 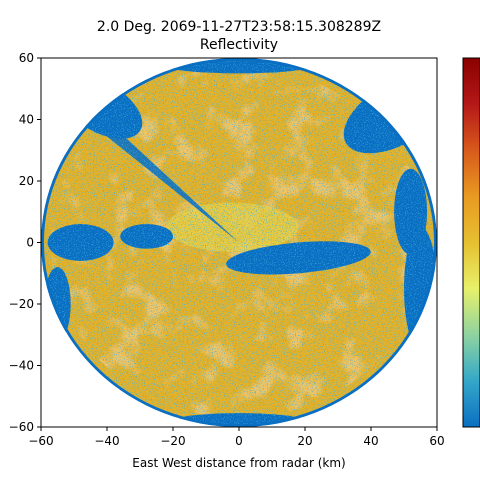 I want to click on x-tick-label: −20, so click(x=172, y=441).